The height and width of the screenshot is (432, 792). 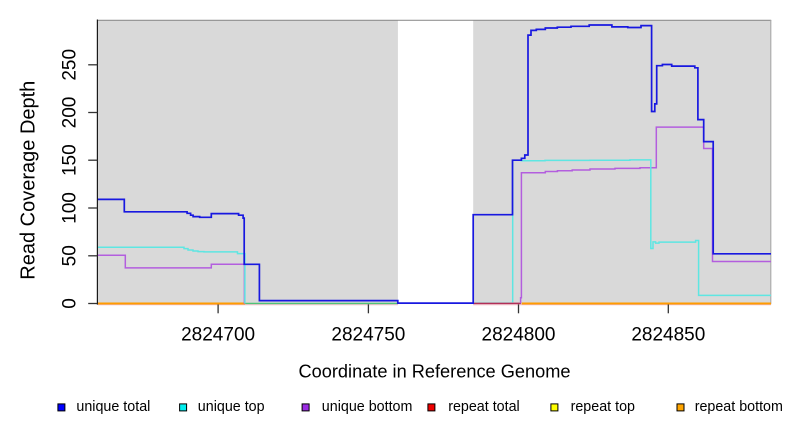 I want to click on svg-text: unique bottom, so click(x=367, y=407).